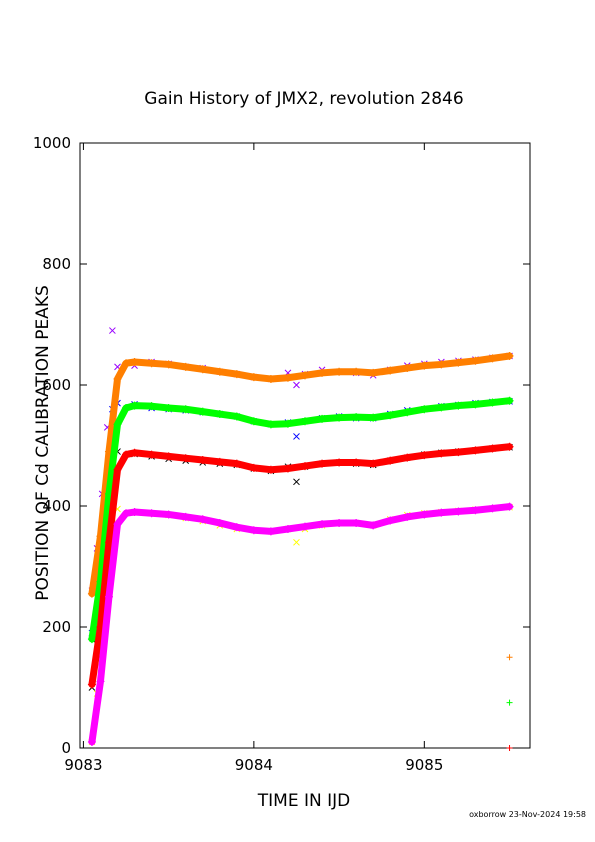  I want to click on y-tick-label: 200, so click(56, 627).